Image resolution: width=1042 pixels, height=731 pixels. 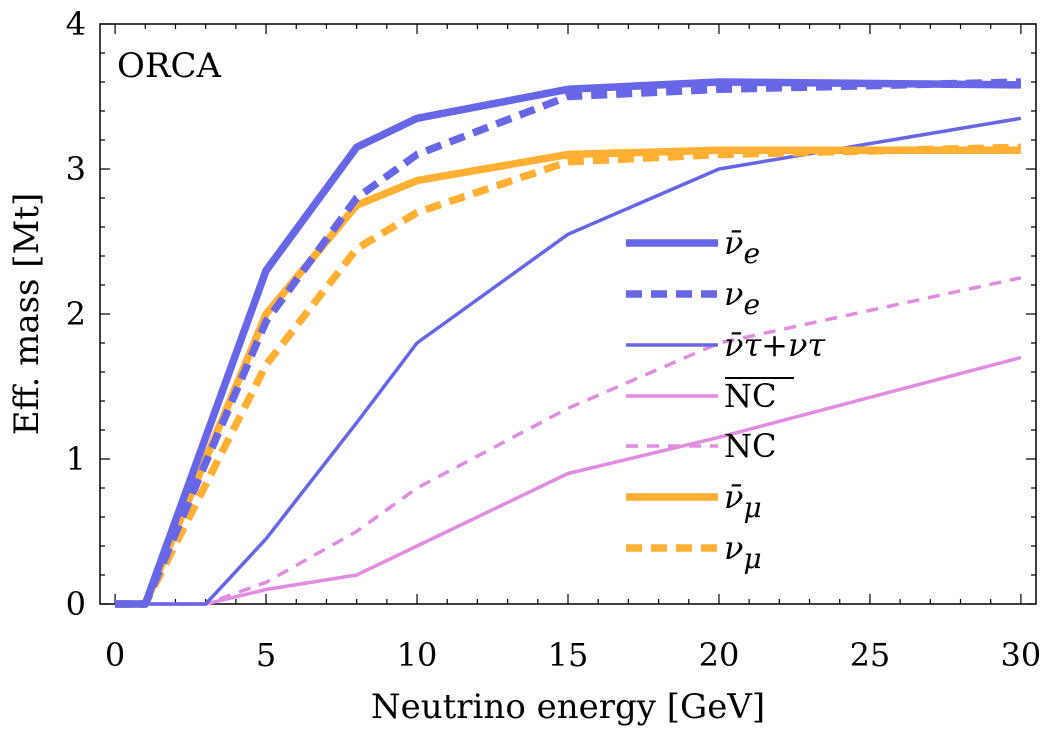 I want to click on y-tick-label: 3, so click(x=76, y=169).